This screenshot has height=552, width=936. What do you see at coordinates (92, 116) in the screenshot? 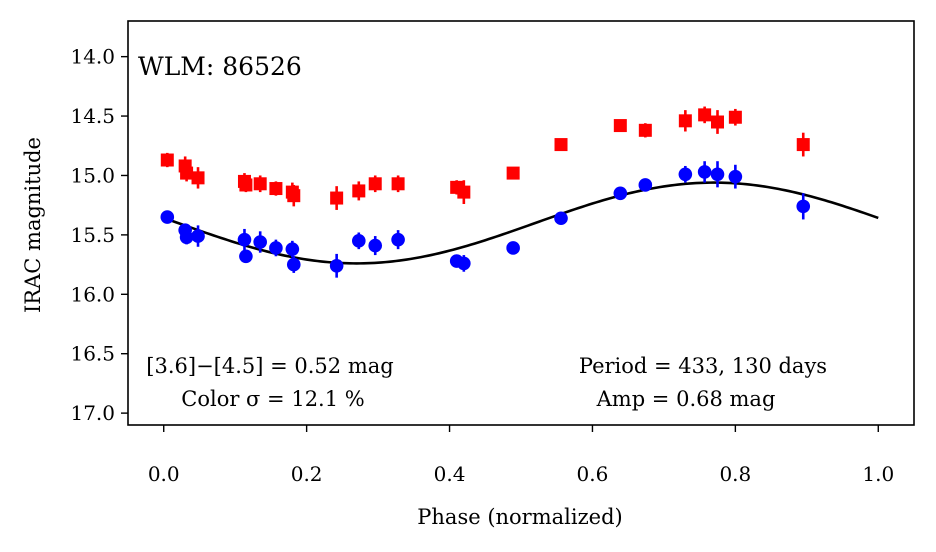
I see `y-tick-label: 14.5` at bounding box center [92, 116].